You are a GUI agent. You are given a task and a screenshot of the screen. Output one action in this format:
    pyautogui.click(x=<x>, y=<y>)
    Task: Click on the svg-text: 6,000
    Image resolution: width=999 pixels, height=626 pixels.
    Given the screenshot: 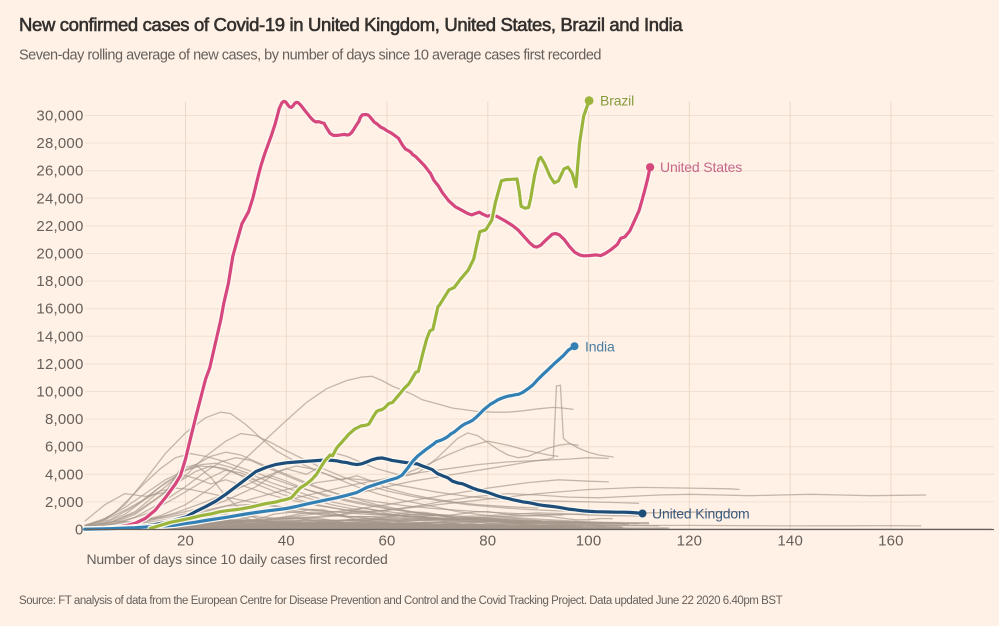 What is the action you would take?
    pyautogui.click(x=64, y=447)
    